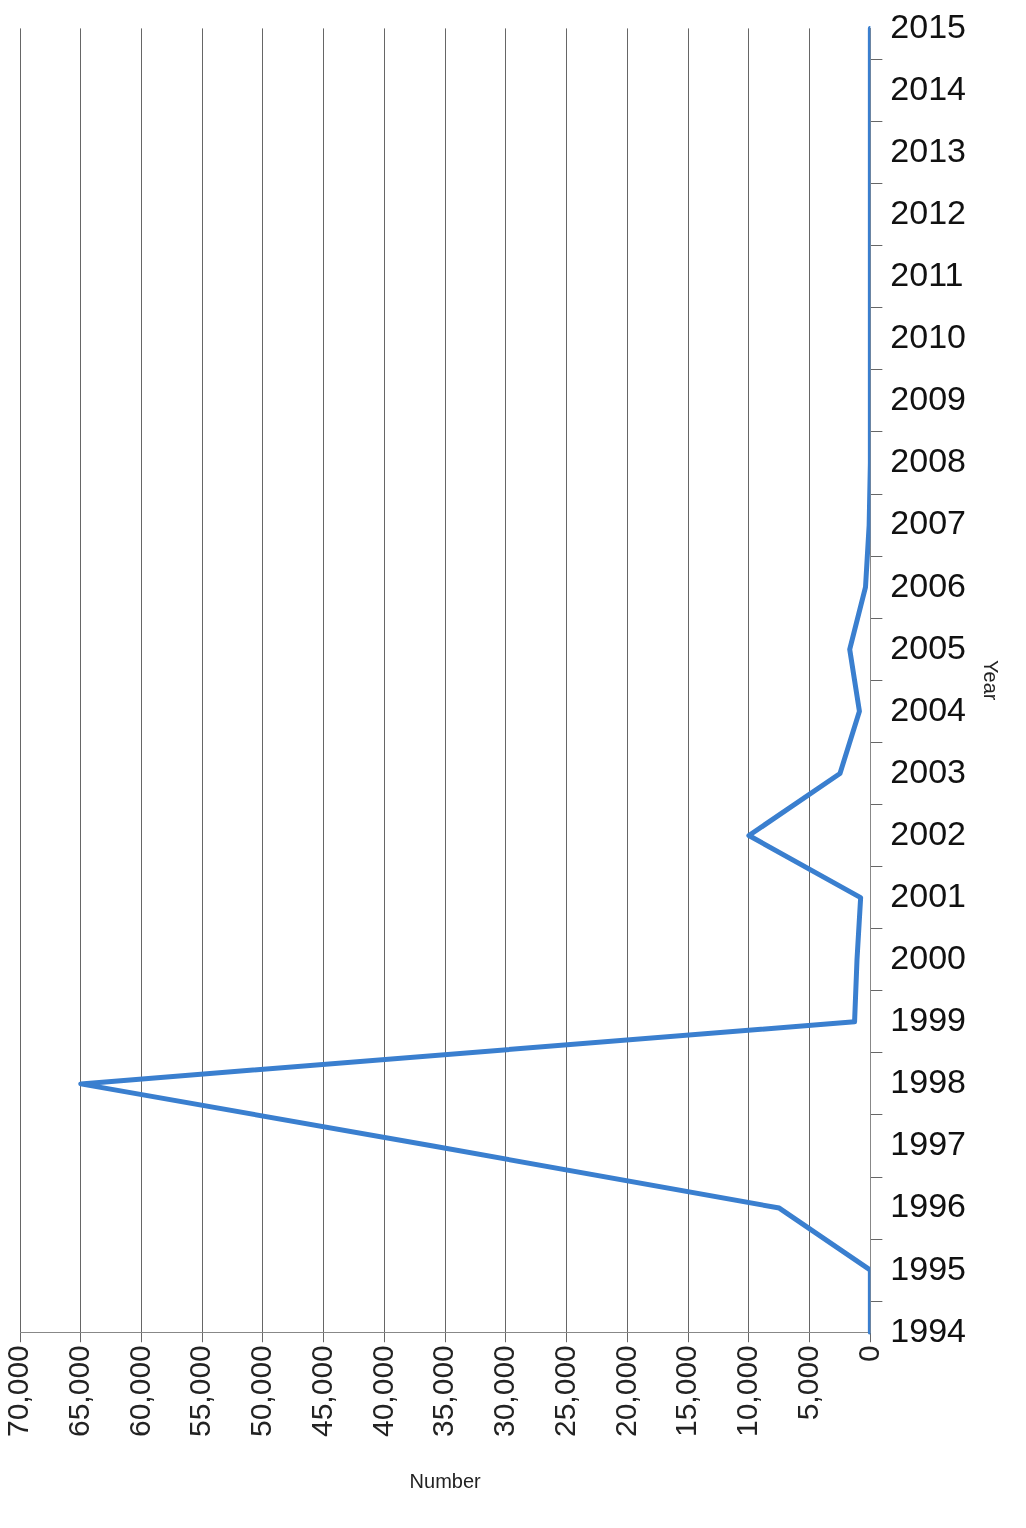  What do you see at coordinates (928, 832) in the screenshot?
I see `y-tick-label: 2002` at bounding box center [928, 832].